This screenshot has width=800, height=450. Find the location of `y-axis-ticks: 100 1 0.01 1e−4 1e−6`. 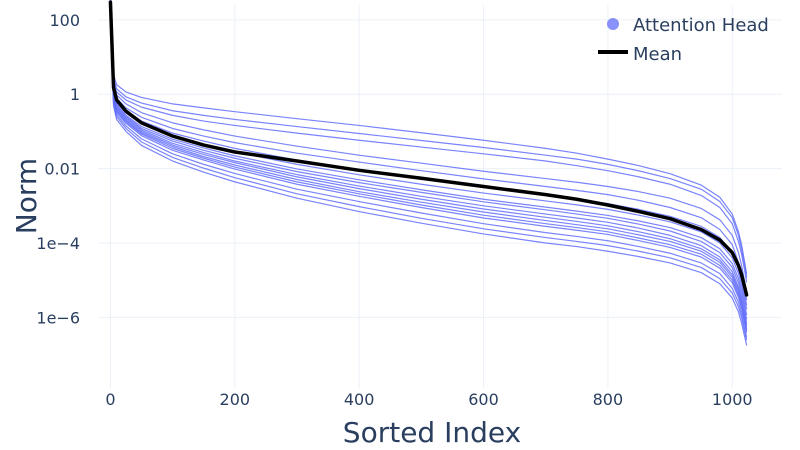

y-axis-ticks: 100 1 0.01 1e−4 1e−6 is located at coordinates (58, 169).